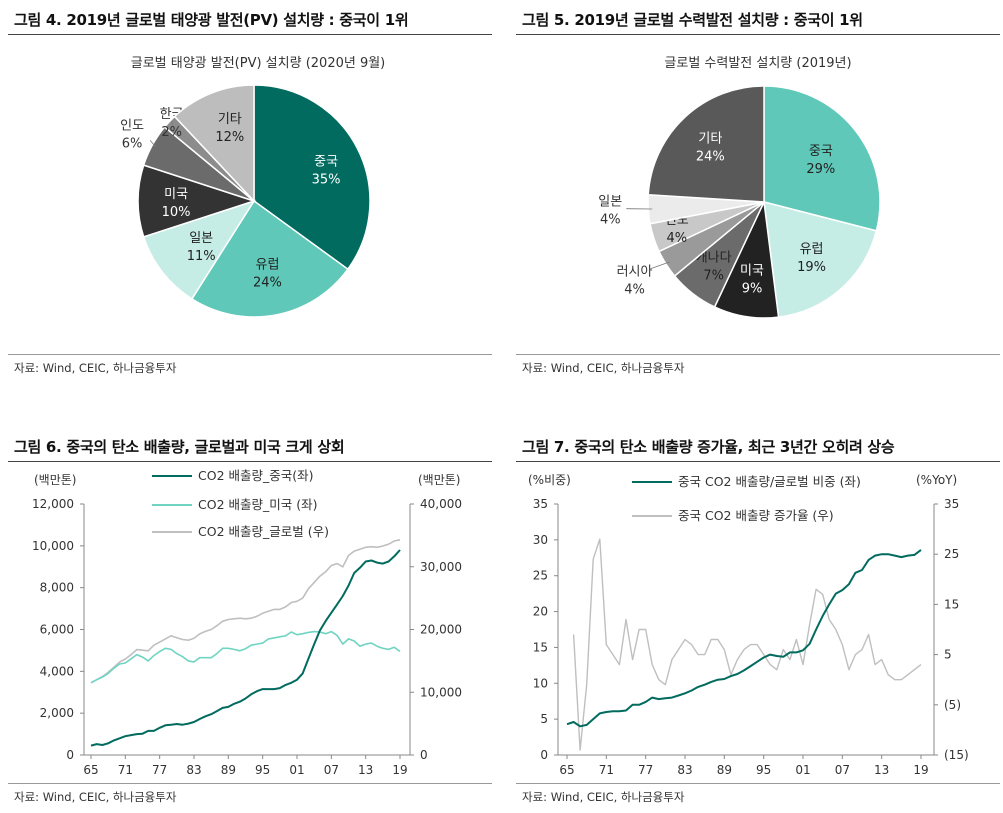 The image size is (1003, 813). What do you see at coordinates (441, 692) in the screenshot?
I see `right-tick-label: 10,000` at bounding box center [441, 692].